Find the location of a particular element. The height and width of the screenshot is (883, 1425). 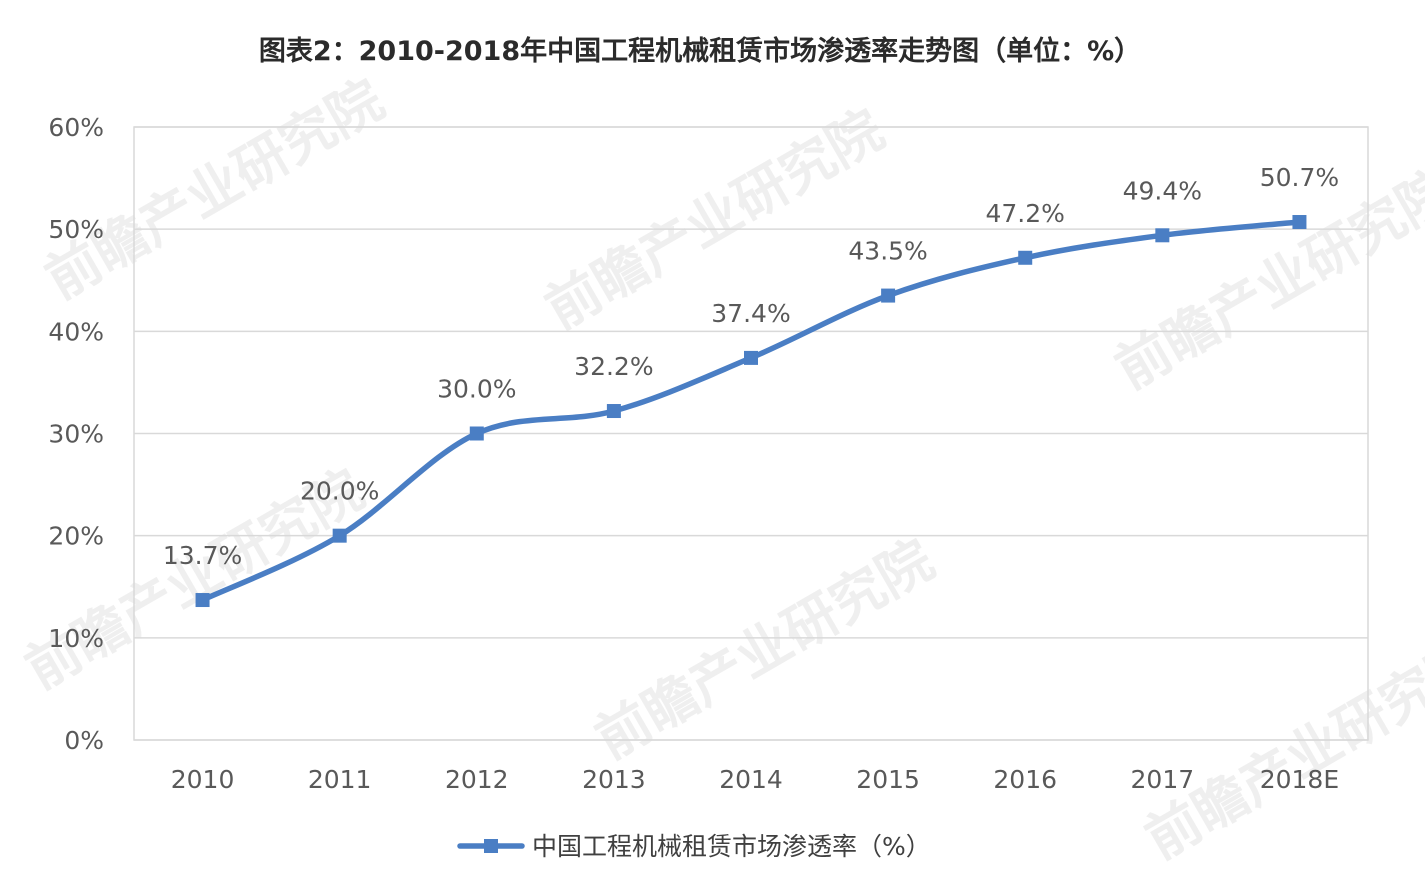

data-label: 47.2% is located at coordinates (1025, 213).